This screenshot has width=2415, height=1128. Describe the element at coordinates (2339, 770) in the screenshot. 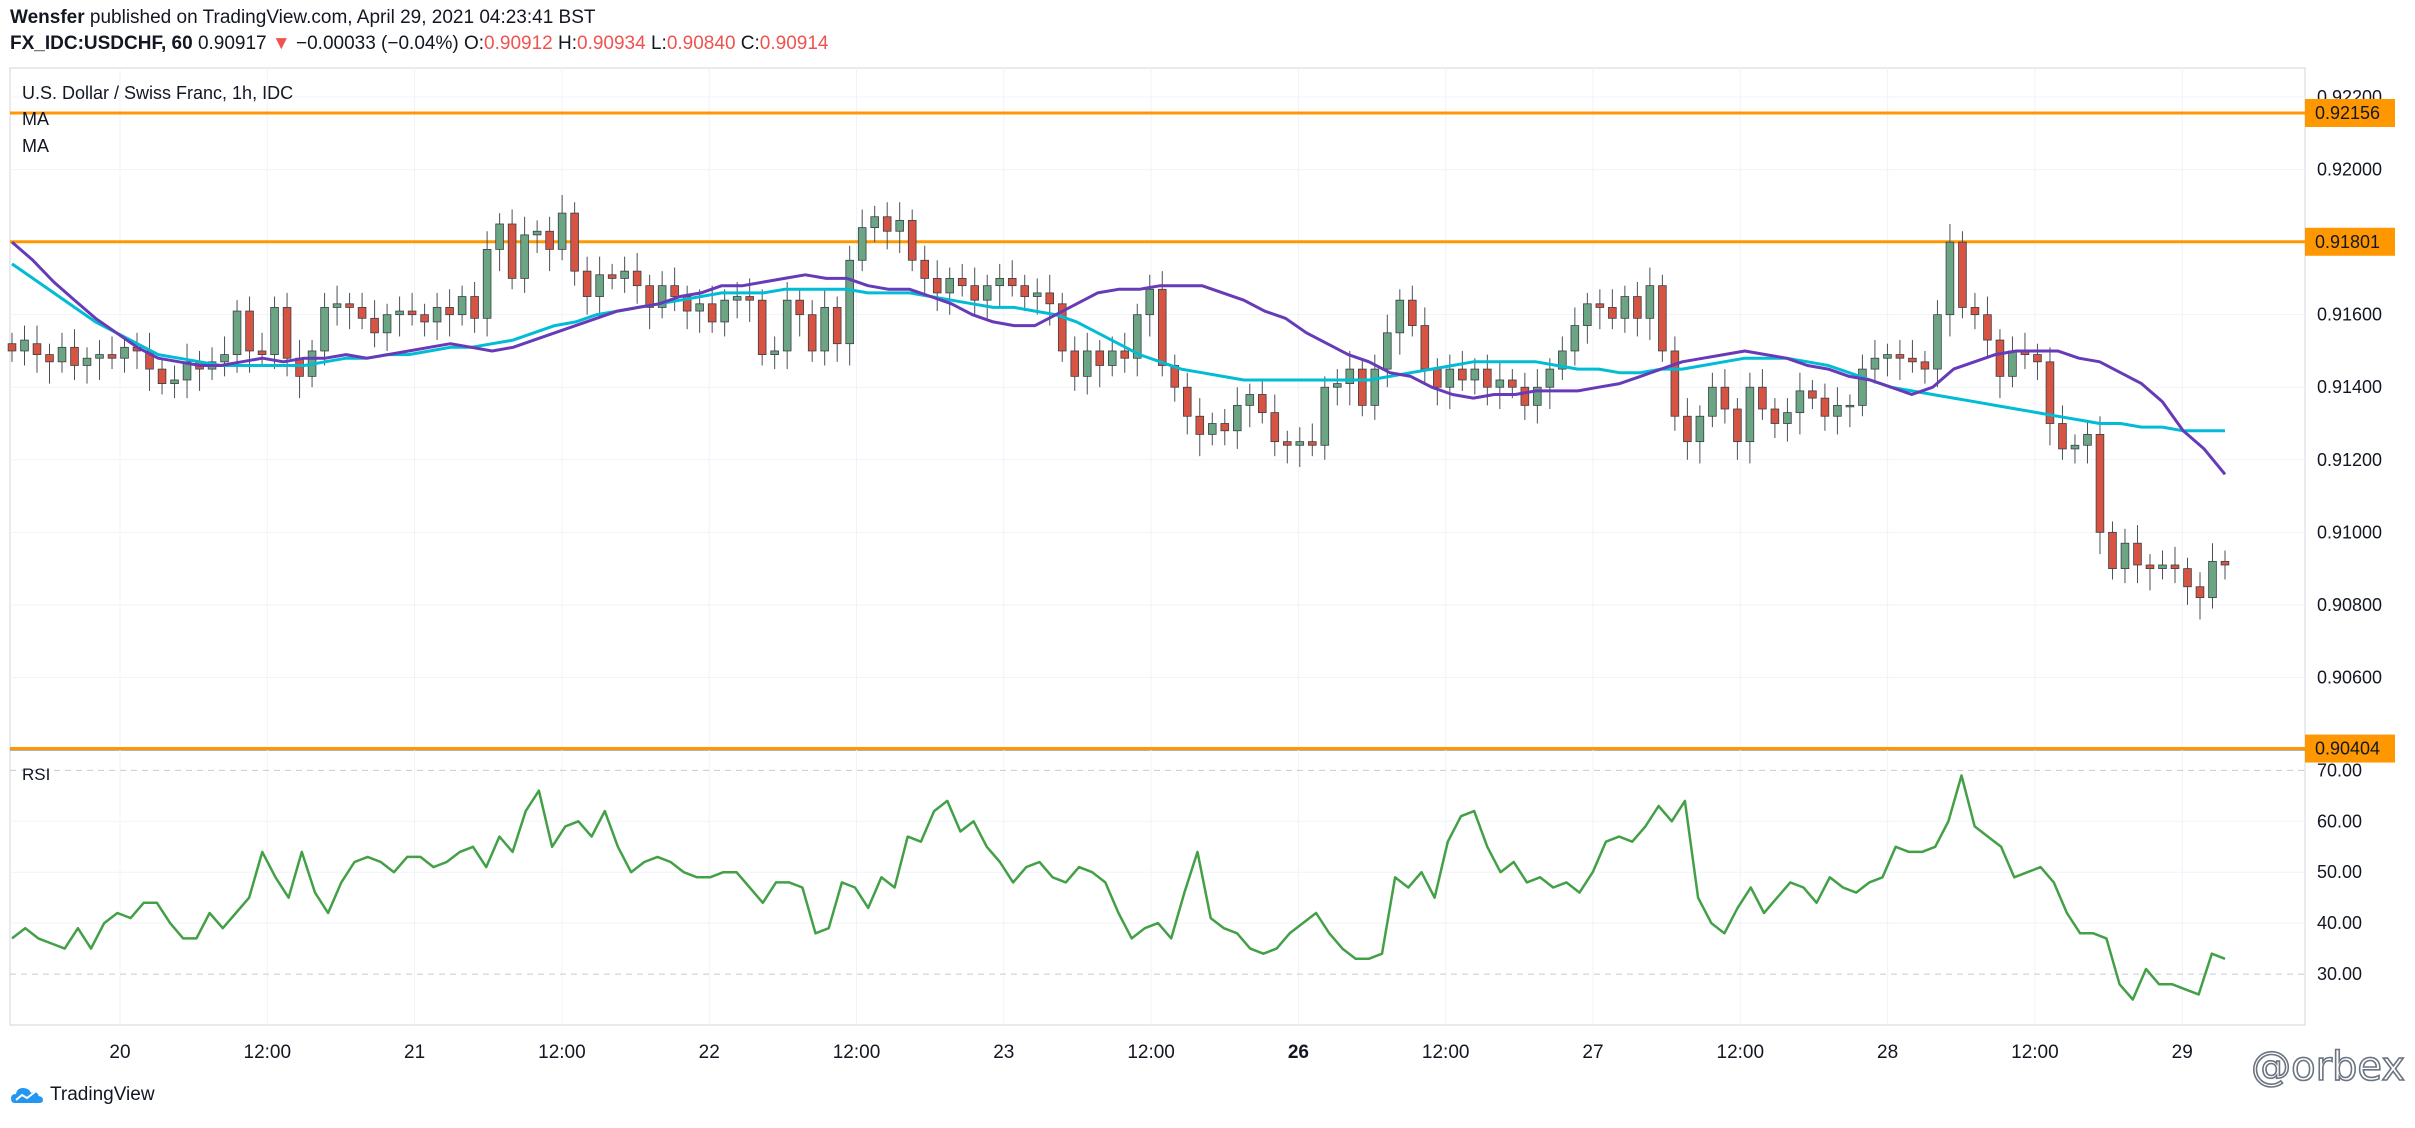

I see `rsi-tick-label: 70.00` at that location.